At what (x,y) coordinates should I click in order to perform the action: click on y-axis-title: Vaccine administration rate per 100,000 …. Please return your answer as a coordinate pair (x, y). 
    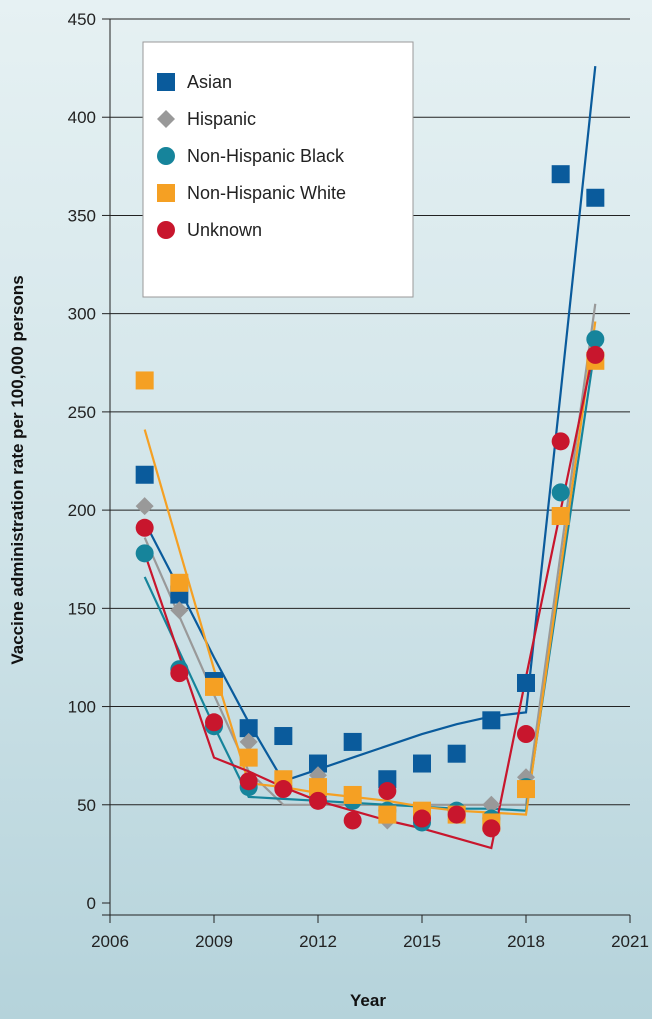
    Looking at the image, I should click on (17, 469).